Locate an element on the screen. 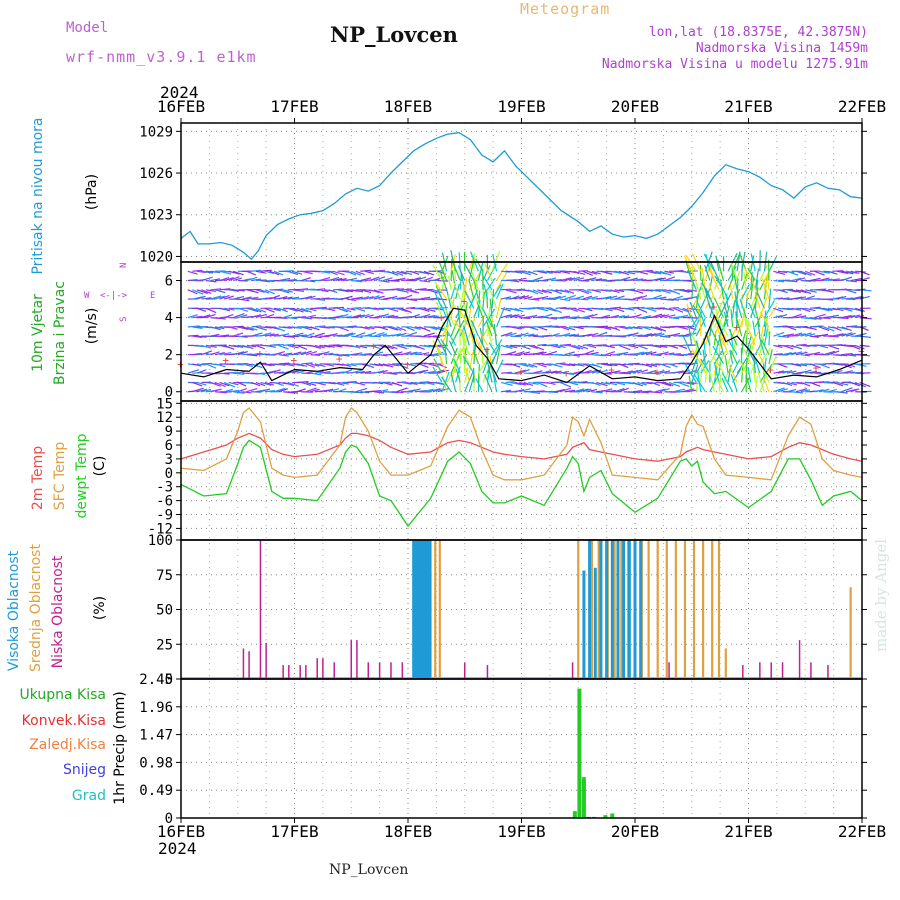  year-top: 2024 is located at coordinates (179, 92).